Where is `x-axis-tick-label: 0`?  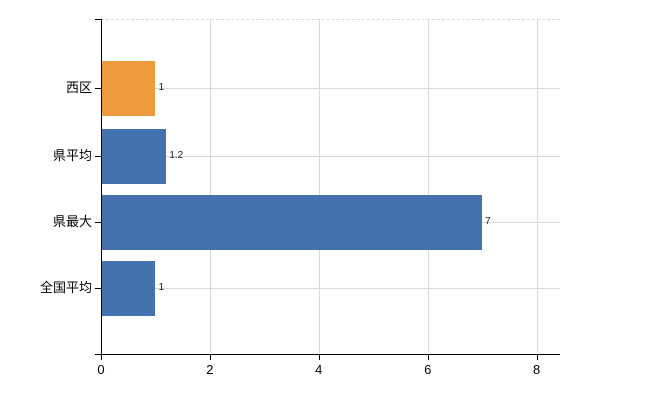 x-axis-tick-label: 0 is located at coordinates (101, 369).